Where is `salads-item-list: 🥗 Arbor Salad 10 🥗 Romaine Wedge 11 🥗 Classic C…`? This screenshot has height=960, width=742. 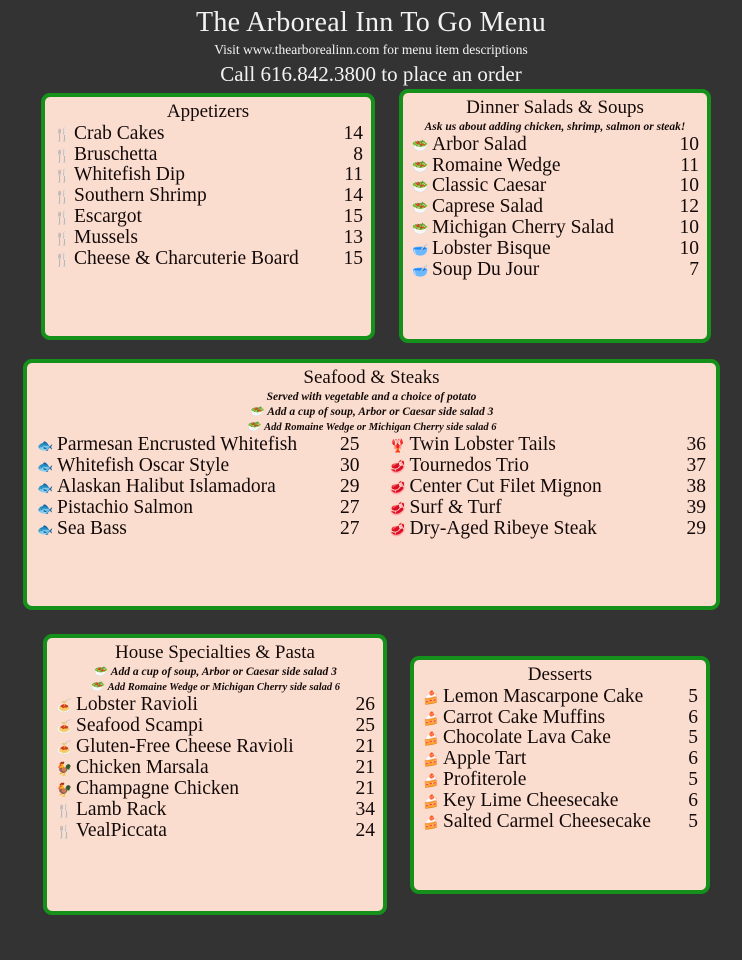 salads-item-list: 🥗 Arbor Salad 10 🥗 Romaine Wedge 11 🥗 Classic C… is located at coordinates (555, 207).